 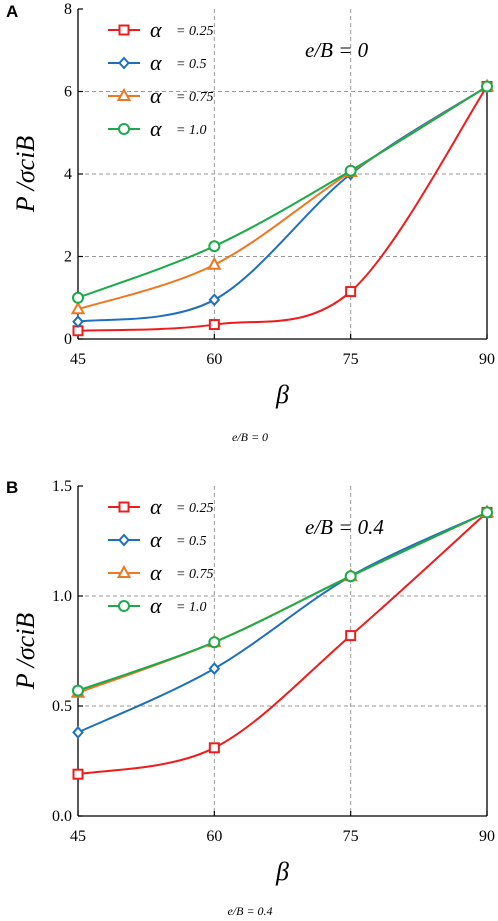 I want to click on y-tick-label: 4, so click(x=68, y=174).